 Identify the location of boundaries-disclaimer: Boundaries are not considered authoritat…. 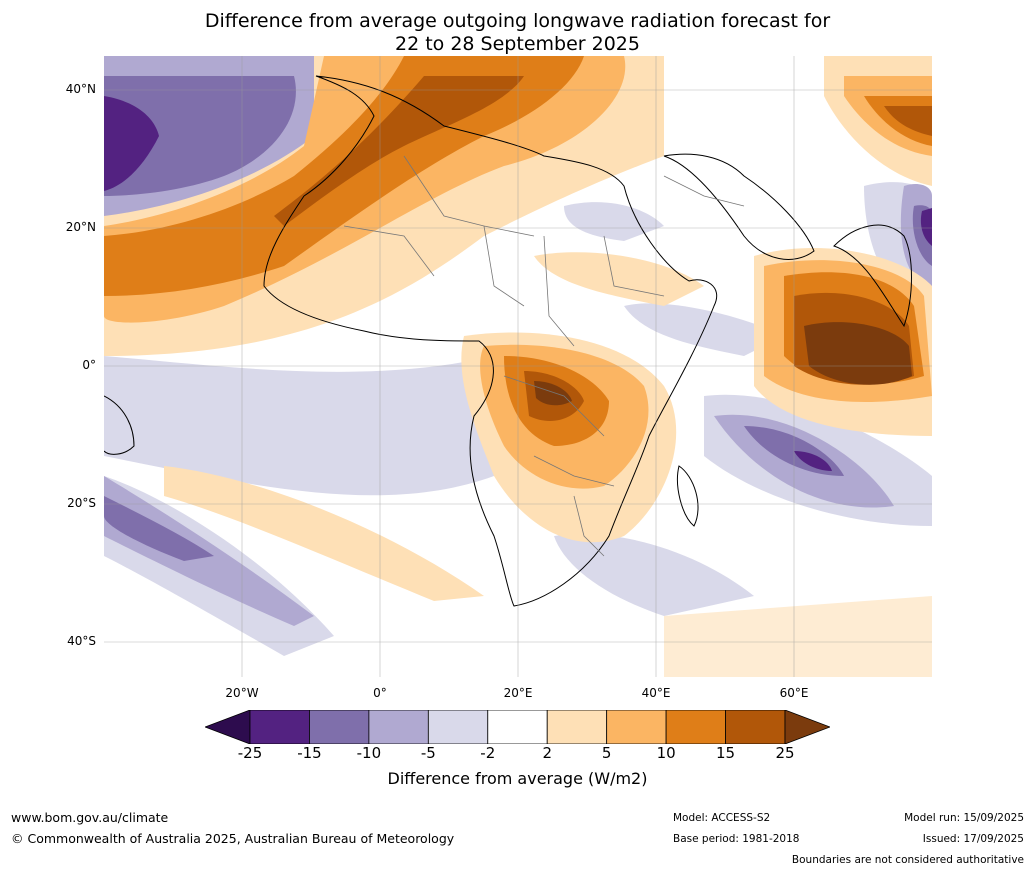
(907, 860).